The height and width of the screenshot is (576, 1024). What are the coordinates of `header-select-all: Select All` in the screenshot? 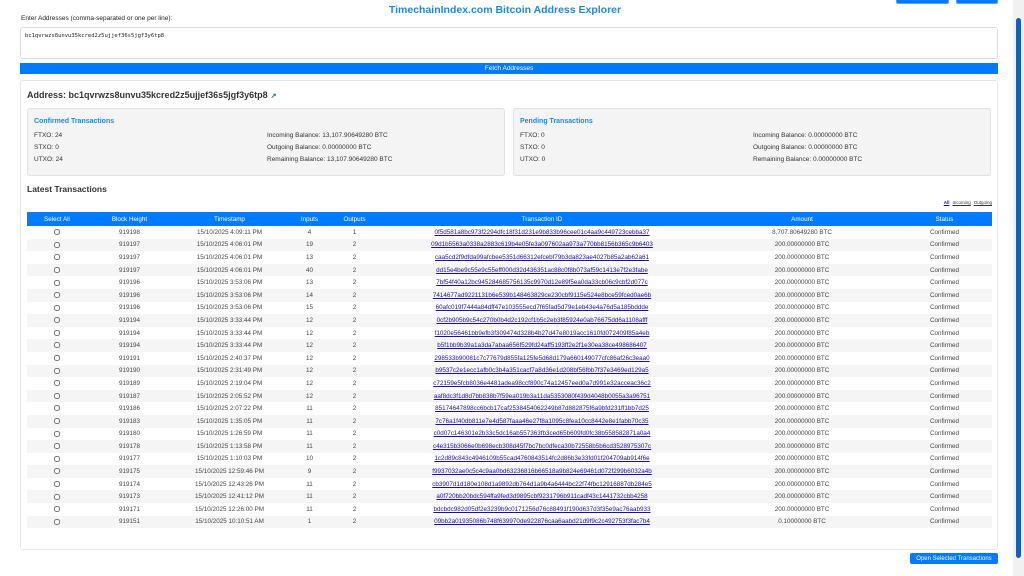 It's located at (57, 219).